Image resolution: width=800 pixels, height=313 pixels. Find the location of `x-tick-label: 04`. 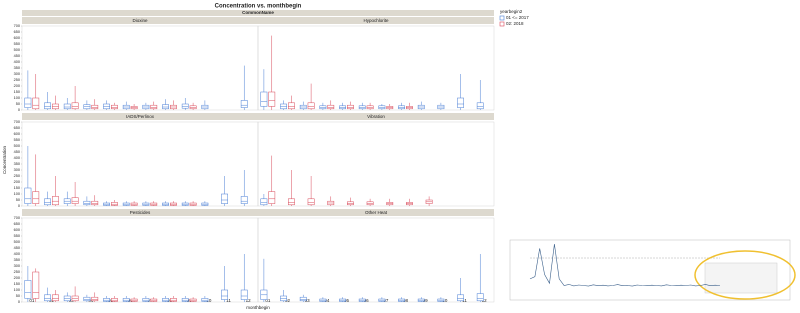

x-tick-label: 04 is located at coordinates (327, 300).